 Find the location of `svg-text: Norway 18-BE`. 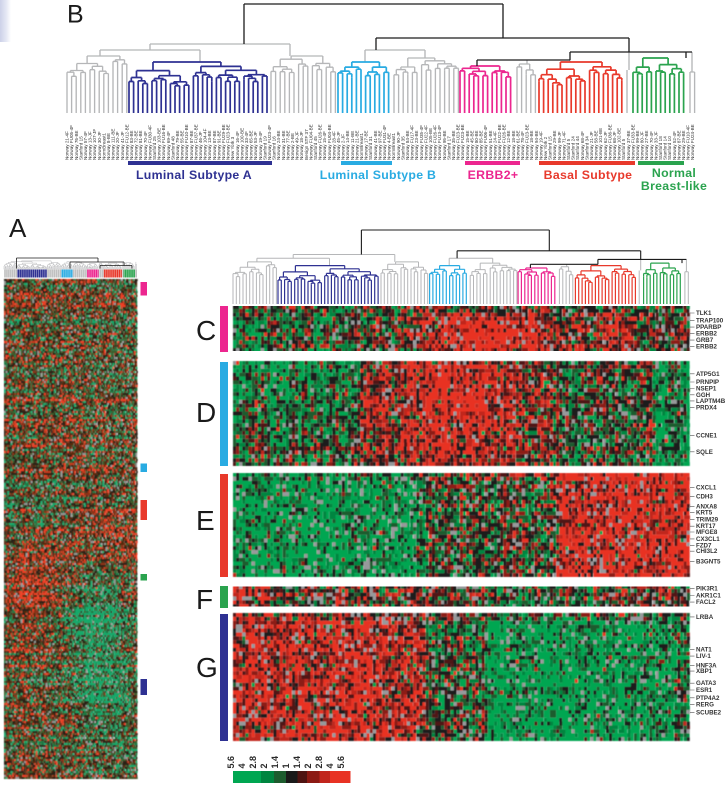

svg-text: Norway 18-BE is located at coordinates (513, 145).